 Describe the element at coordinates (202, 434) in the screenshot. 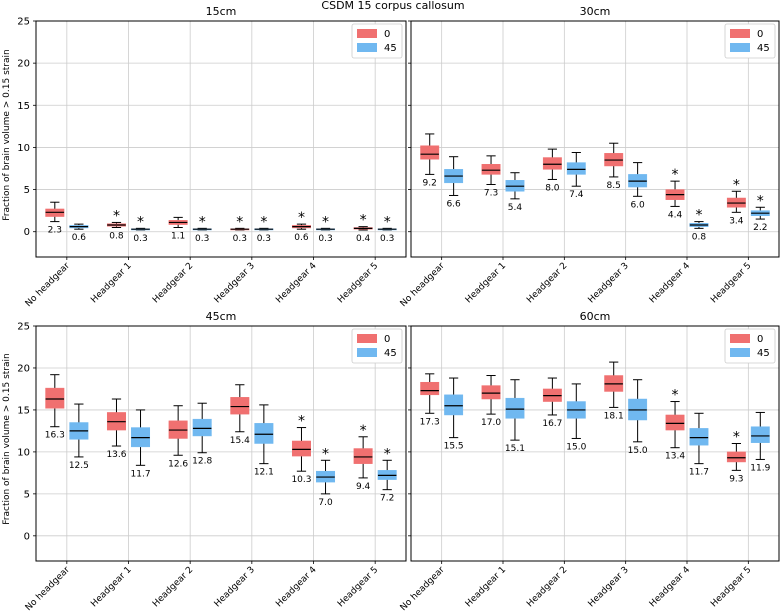

I see `box-45-headgear-2: 12.8` at that location.